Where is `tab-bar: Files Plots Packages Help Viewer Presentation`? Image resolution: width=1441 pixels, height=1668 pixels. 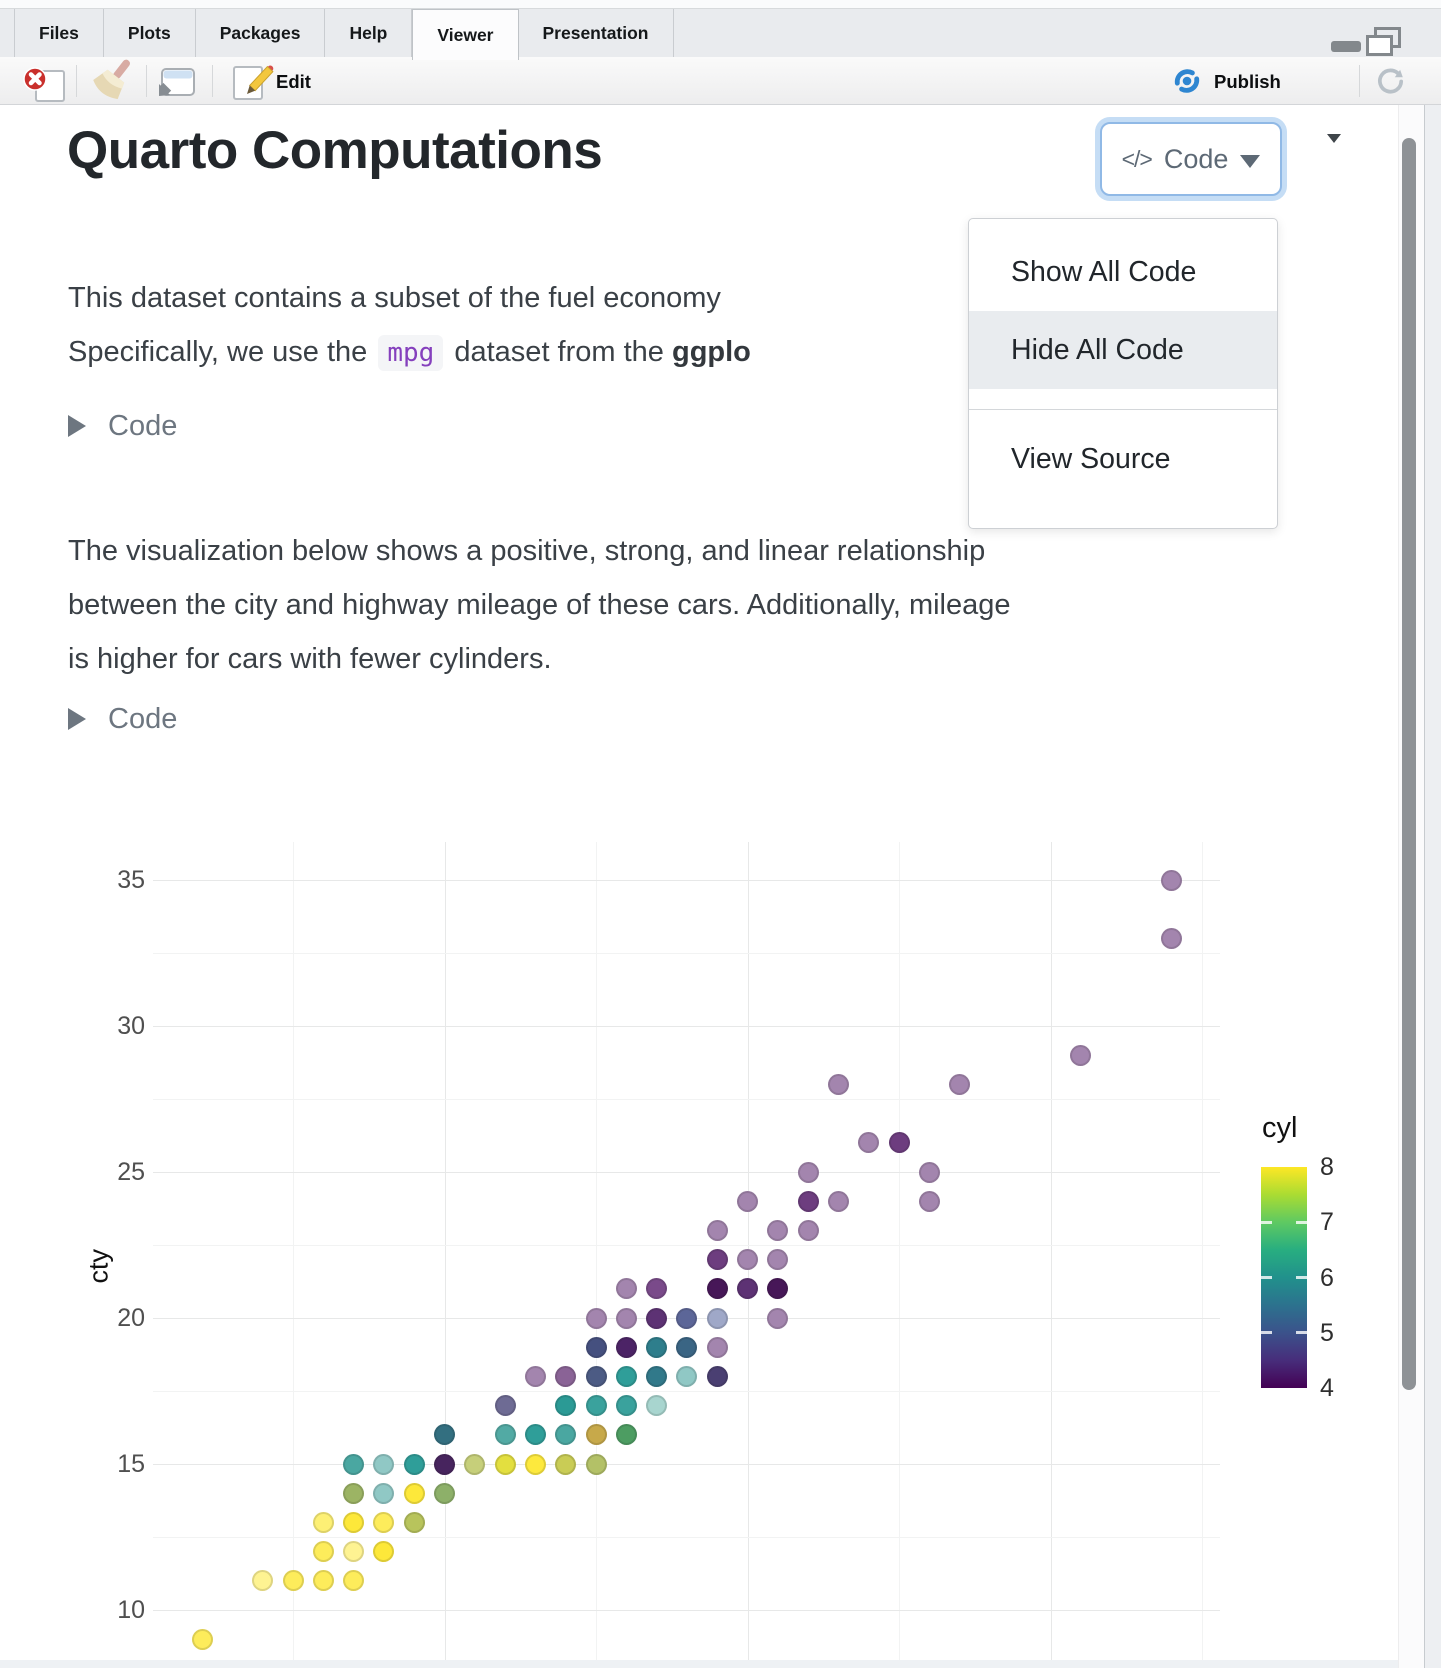 tab-bar: Files Plots Packages Help Viewer Presentation is located at coordinates (720, 34).